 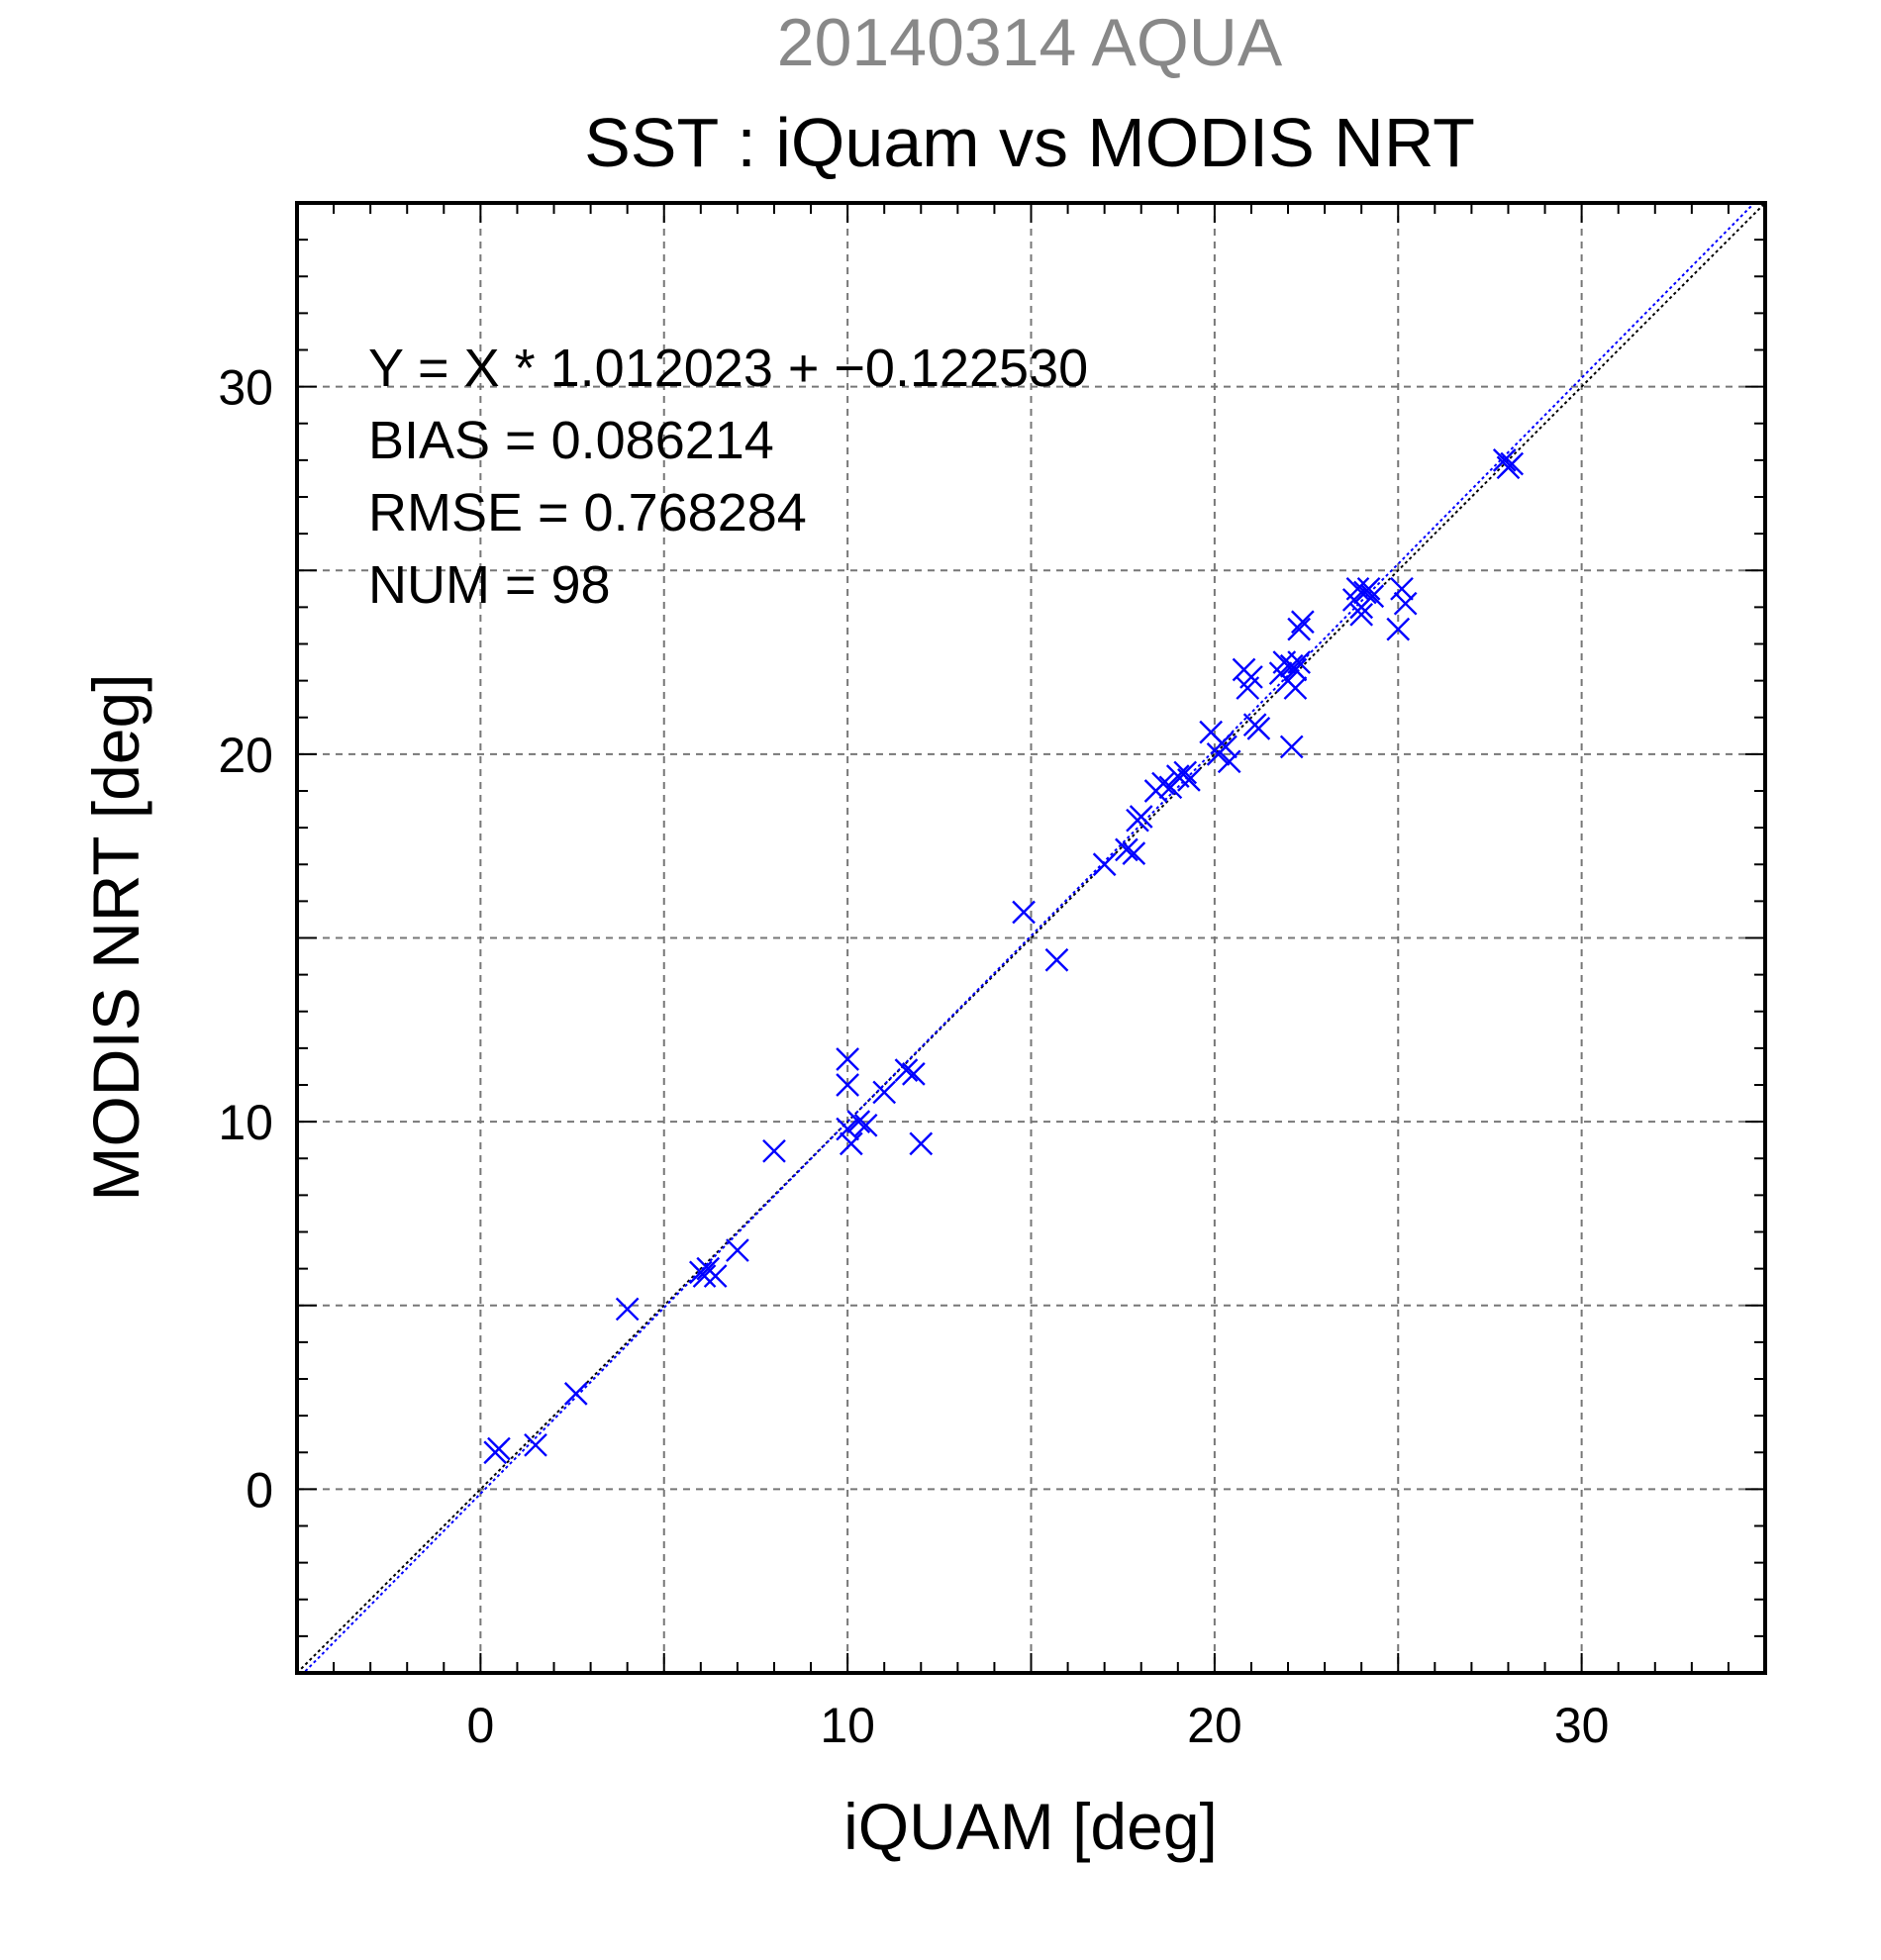 I want to click on y-tick-label: 30, so click(x=246, y=388).